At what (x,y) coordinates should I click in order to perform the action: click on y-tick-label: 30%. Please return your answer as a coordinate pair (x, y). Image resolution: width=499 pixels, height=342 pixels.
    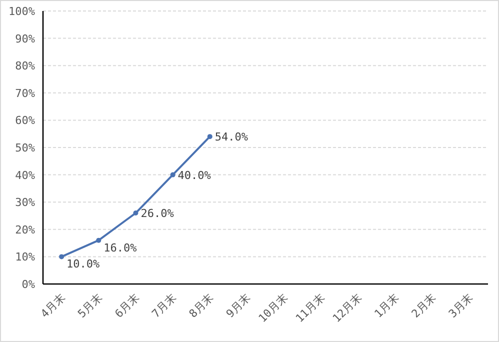
    Looking at the image, I should click on (25, 203).